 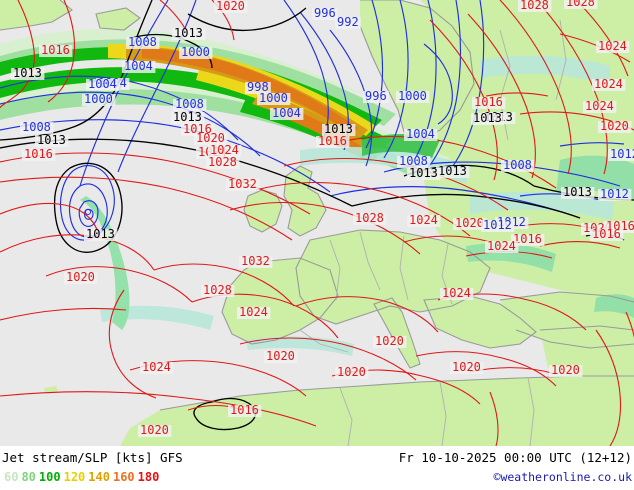 I want to click on legend-value-60: 60, so click(x=11, y=477).